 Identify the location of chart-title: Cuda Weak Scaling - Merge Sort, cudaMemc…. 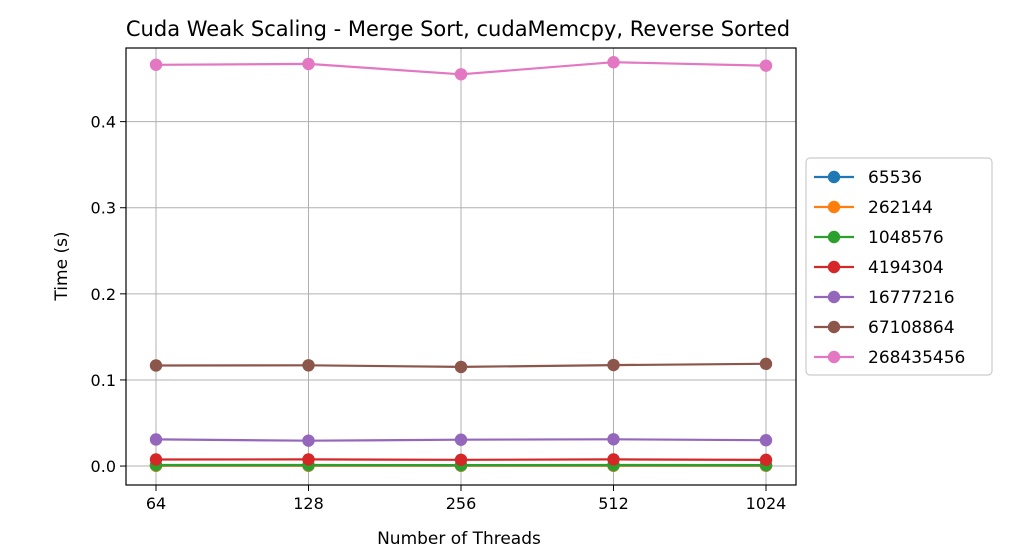
(458, 29).